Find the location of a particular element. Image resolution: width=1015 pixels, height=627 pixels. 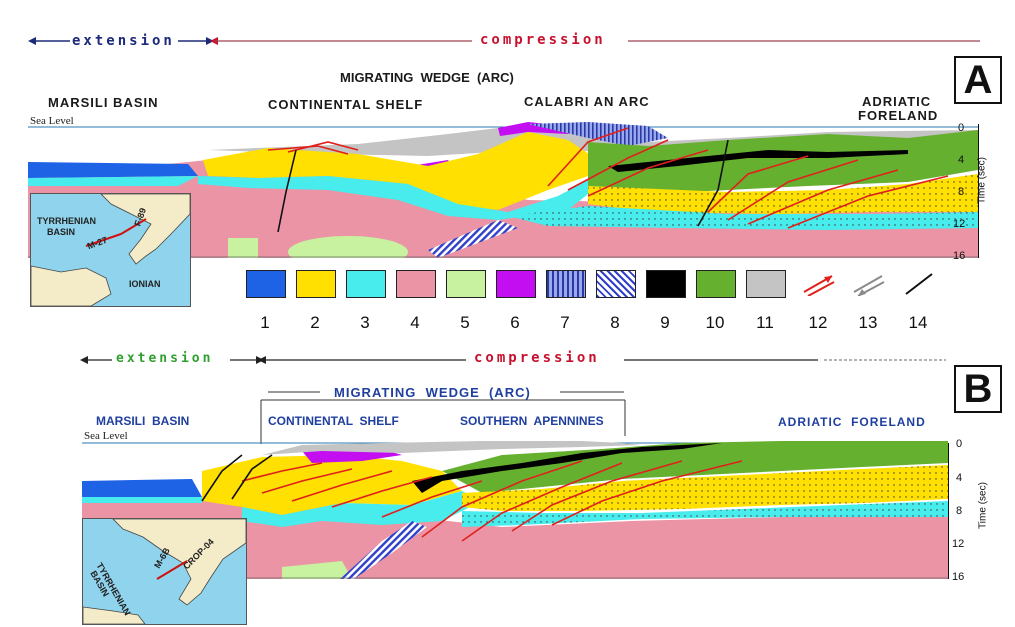

region-arc-a: CALABRI AN ARC is located at coordinates (587, 101).